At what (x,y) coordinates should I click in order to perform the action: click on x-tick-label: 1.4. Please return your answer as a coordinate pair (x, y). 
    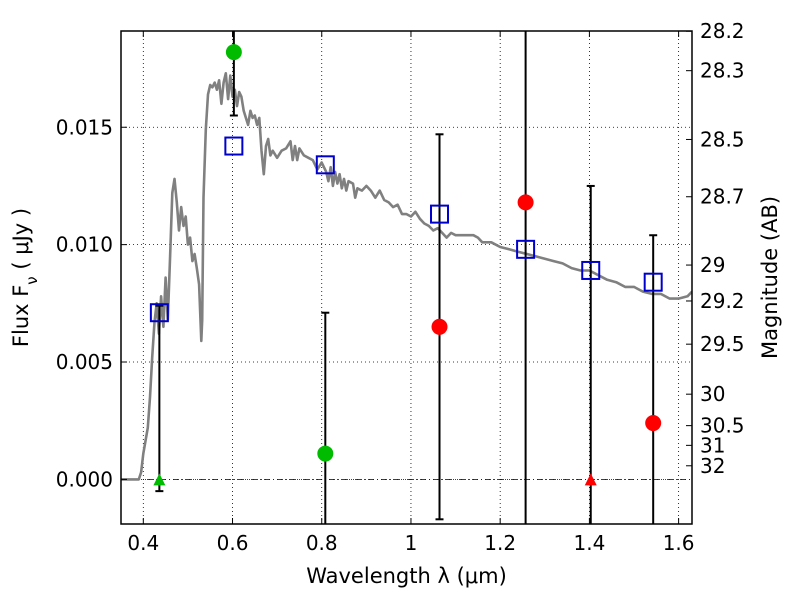
    Looking at the image, I should click on (589, 543).